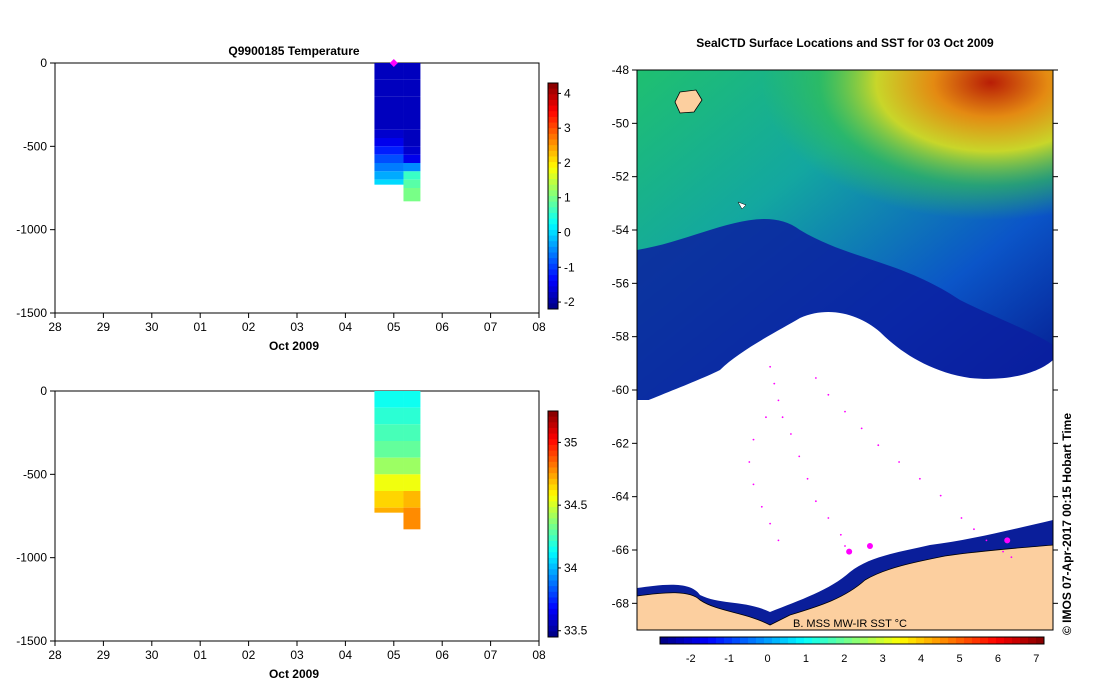 The width and height of the screenshot is (1099, 700). What do you see at coordinates (294, 51) in the screenshot?
I see `temperature-title: Q9900185 Temperature` at bounding box center [294, 51].